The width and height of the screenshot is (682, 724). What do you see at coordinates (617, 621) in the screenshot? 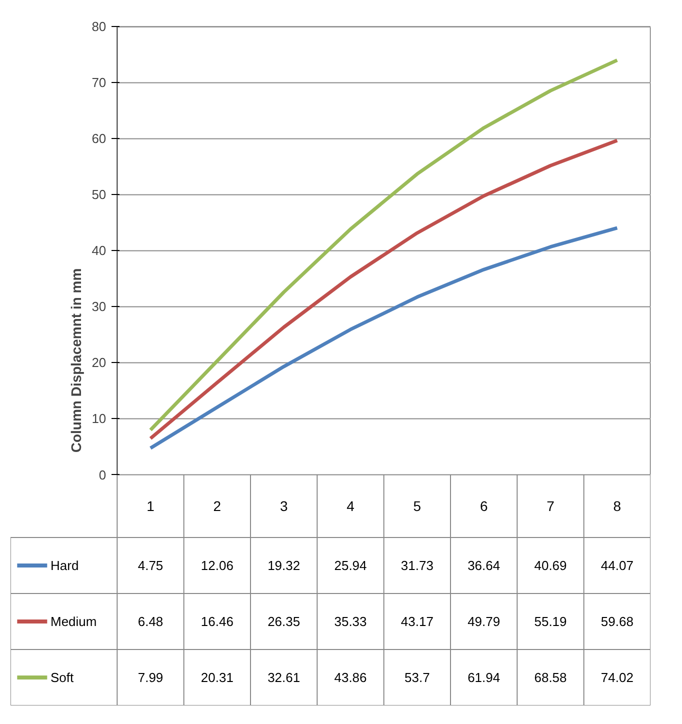
I see `data-label: 59.68` at bounding box center [617, 621].